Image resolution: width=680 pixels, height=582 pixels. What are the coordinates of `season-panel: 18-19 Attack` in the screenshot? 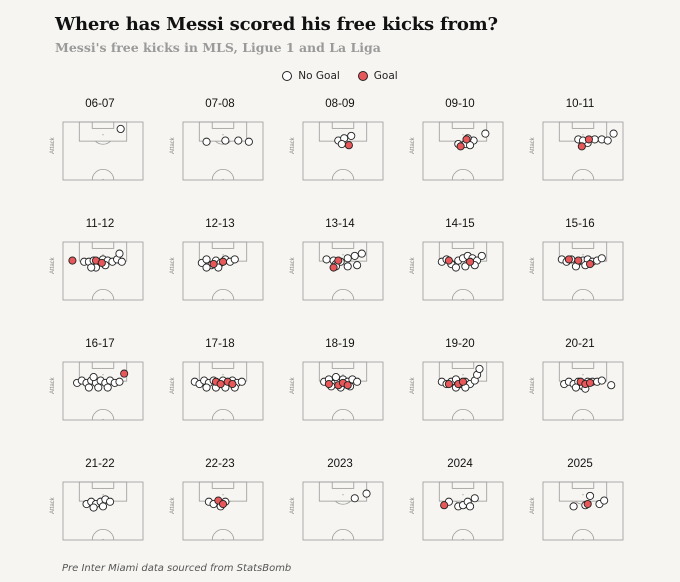 It's located at (340, 395).